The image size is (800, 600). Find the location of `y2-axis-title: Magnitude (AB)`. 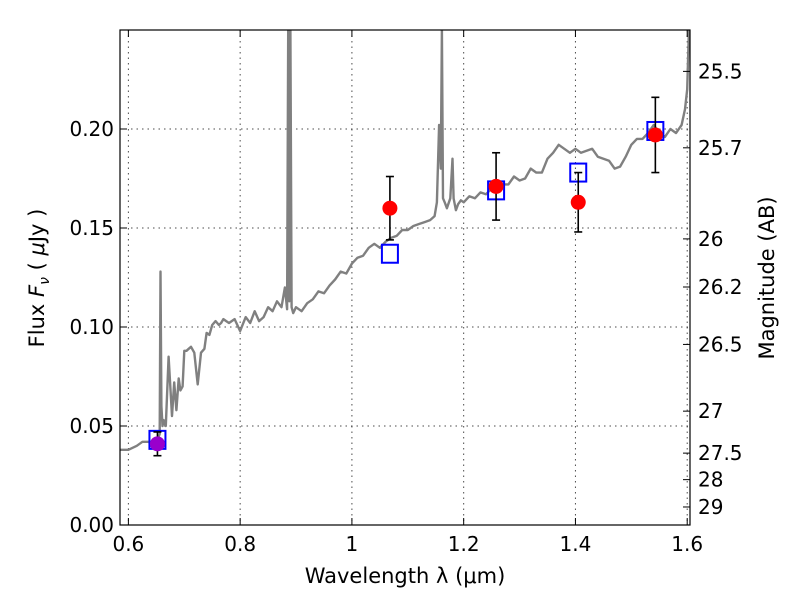

y2-axis-title: Magnitude (AB) is located at coordinates (767, 277).